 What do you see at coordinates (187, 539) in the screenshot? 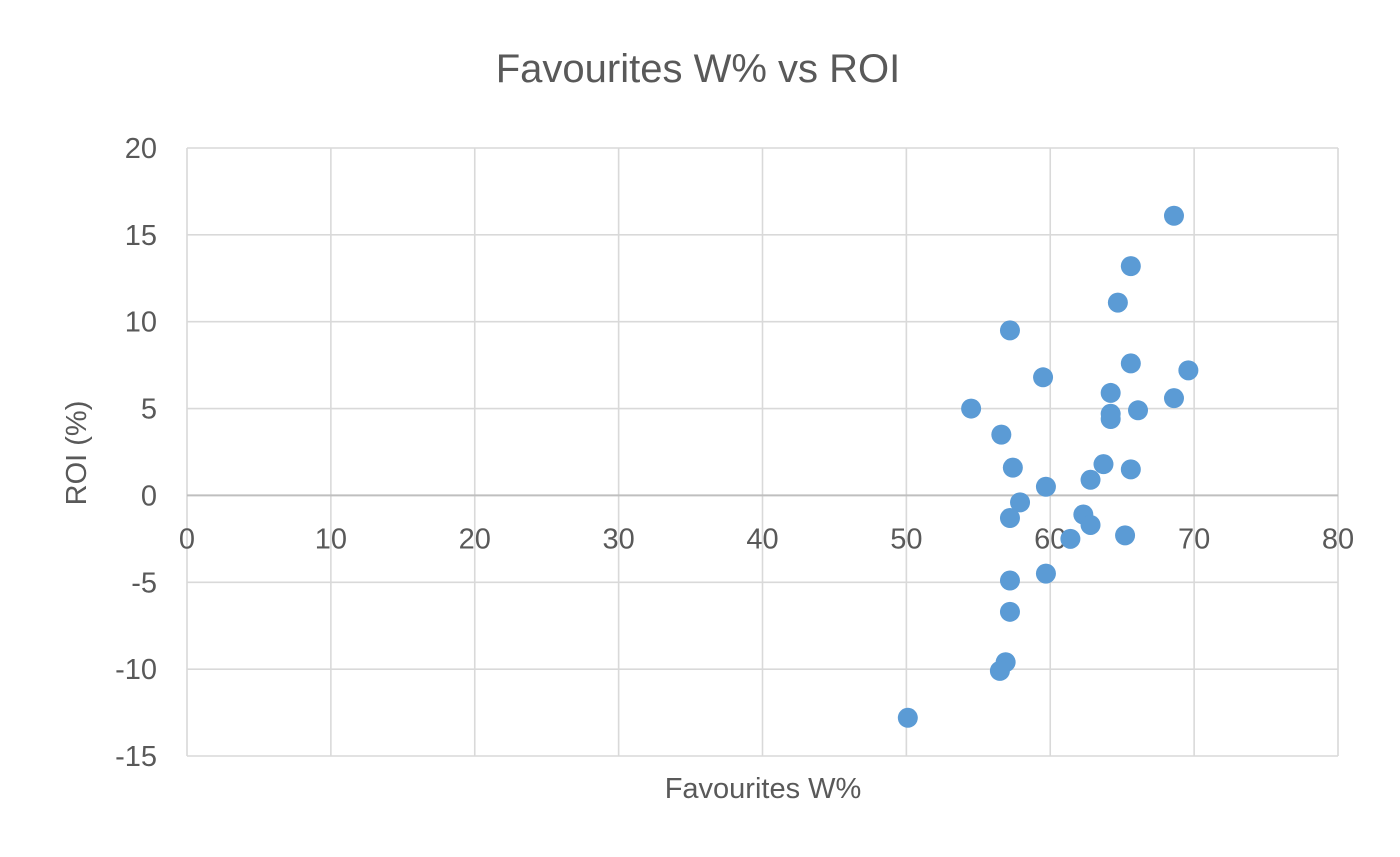
I see `x-tick-label: 0` at bounding box center [187, 539].